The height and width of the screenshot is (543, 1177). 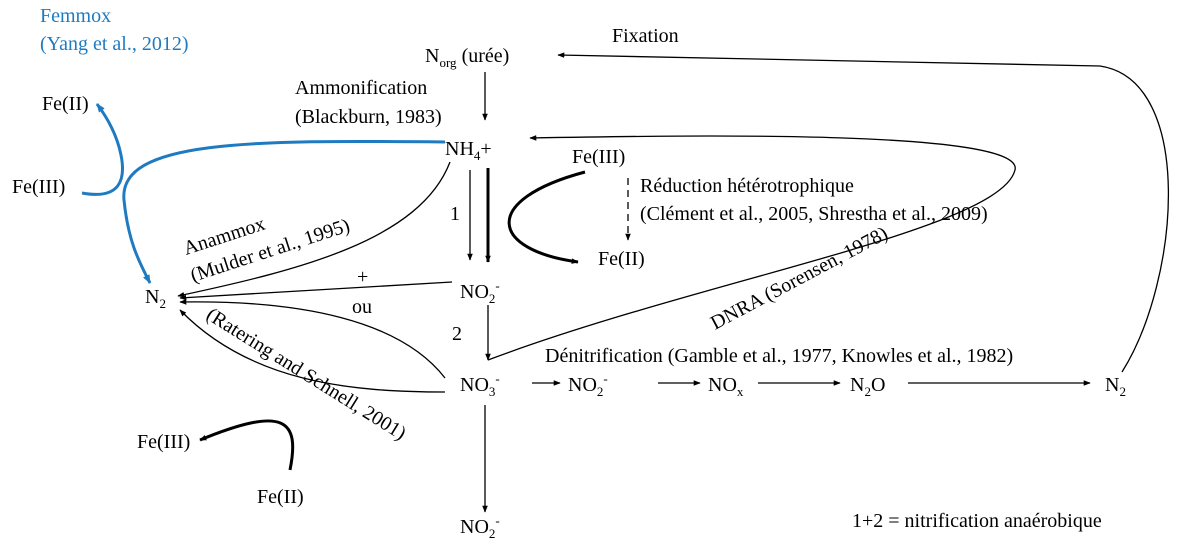 What do you see at coordinates (459, 149) in the screenshot?
I see `label-text: NH` at bounding box center [459, 149].